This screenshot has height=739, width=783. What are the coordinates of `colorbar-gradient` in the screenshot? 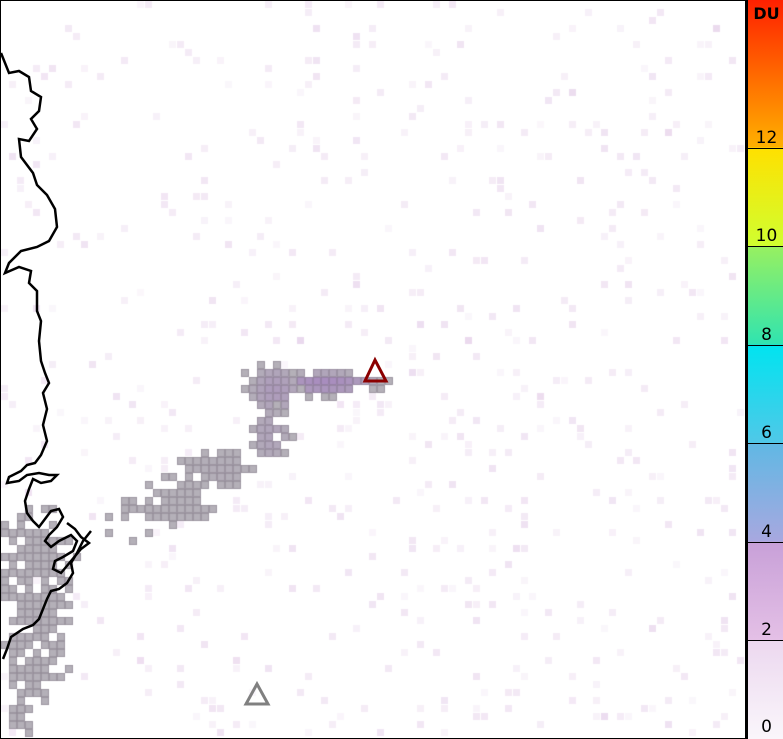 It's located at (765, 369).